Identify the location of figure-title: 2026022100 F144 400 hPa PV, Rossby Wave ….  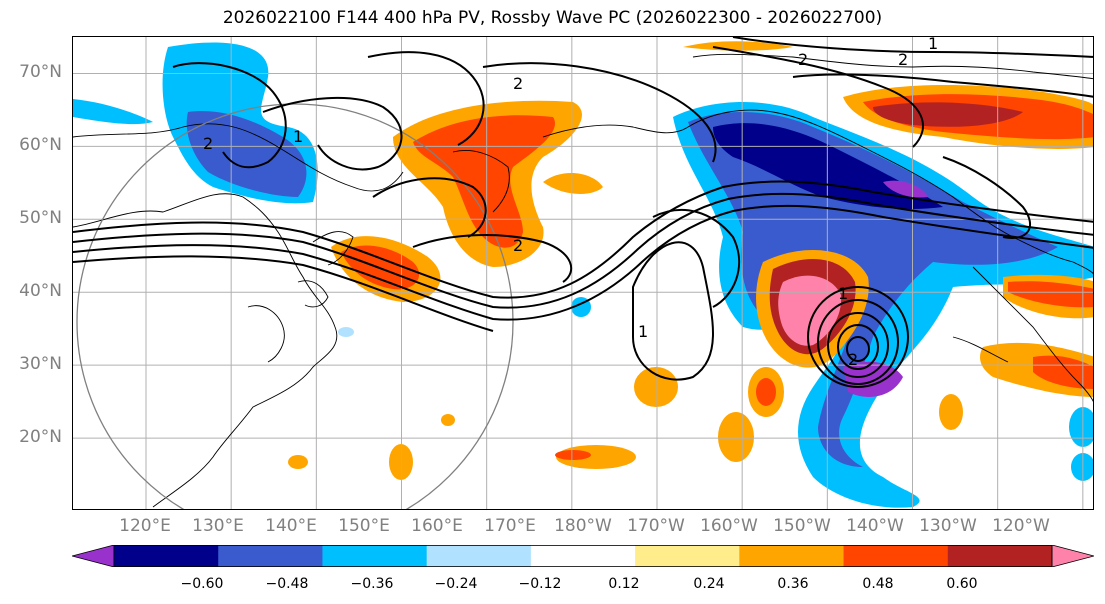
(552, 18).